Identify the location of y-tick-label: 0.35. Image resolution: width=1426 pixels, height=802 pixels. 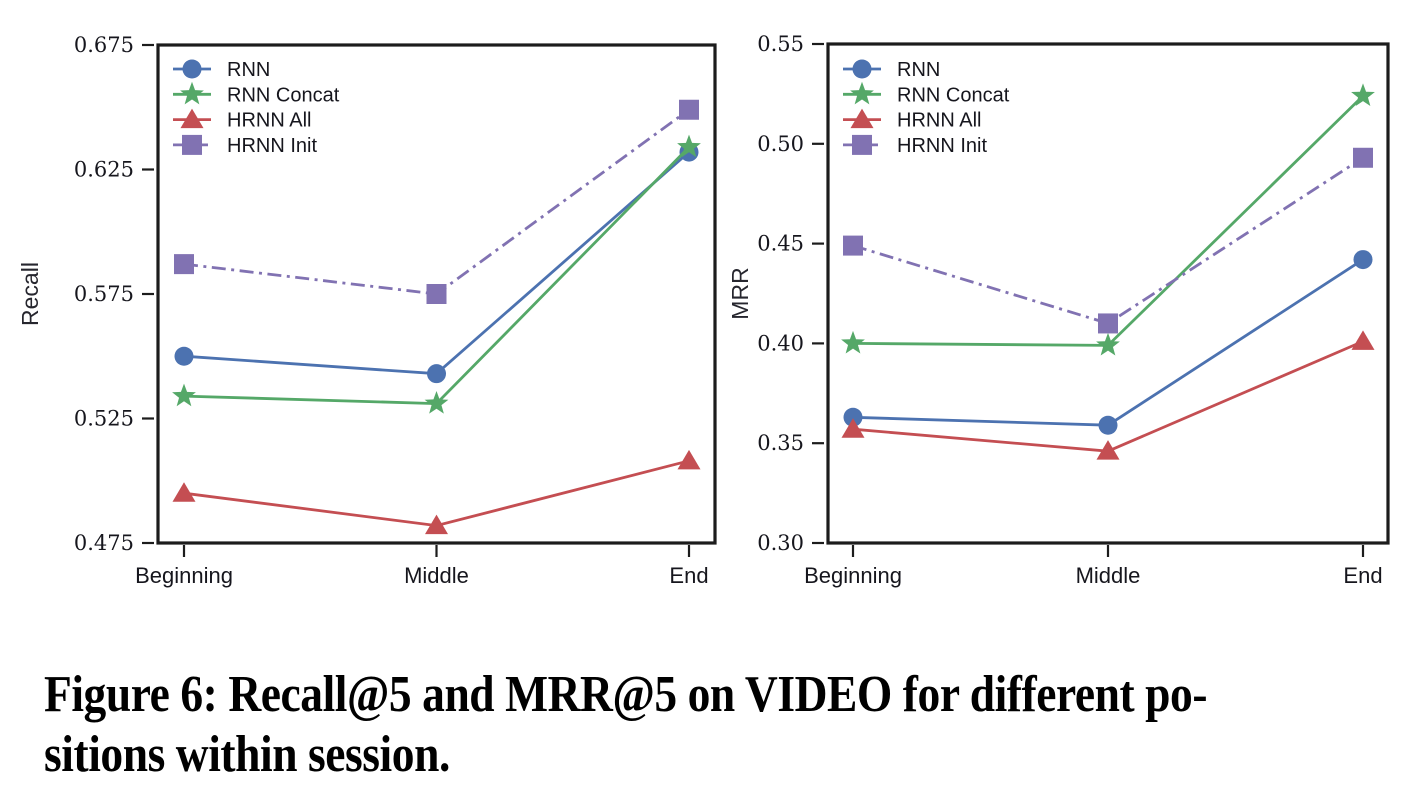
(780, 443).